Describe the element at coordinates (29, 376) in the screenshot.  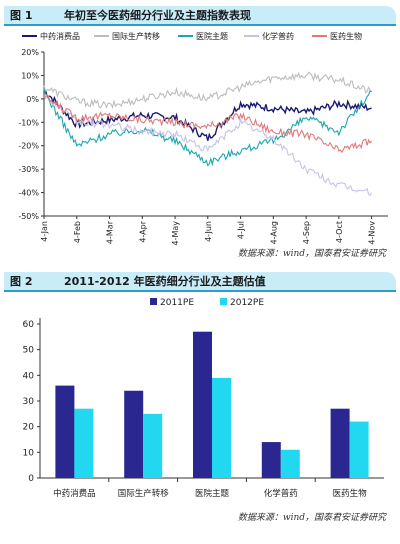
I see `y-tick-label: 40` at that location.